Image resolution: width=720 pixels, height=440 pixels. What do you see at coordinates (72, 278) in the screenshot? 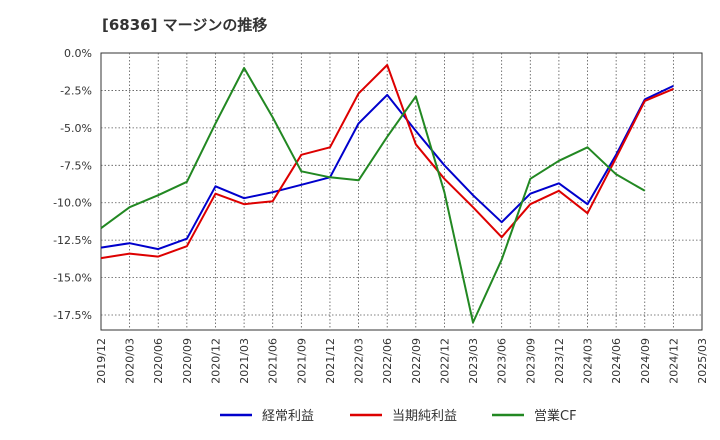
I see `y-tick-label: -15.0%` at bounding box center [72, 278].